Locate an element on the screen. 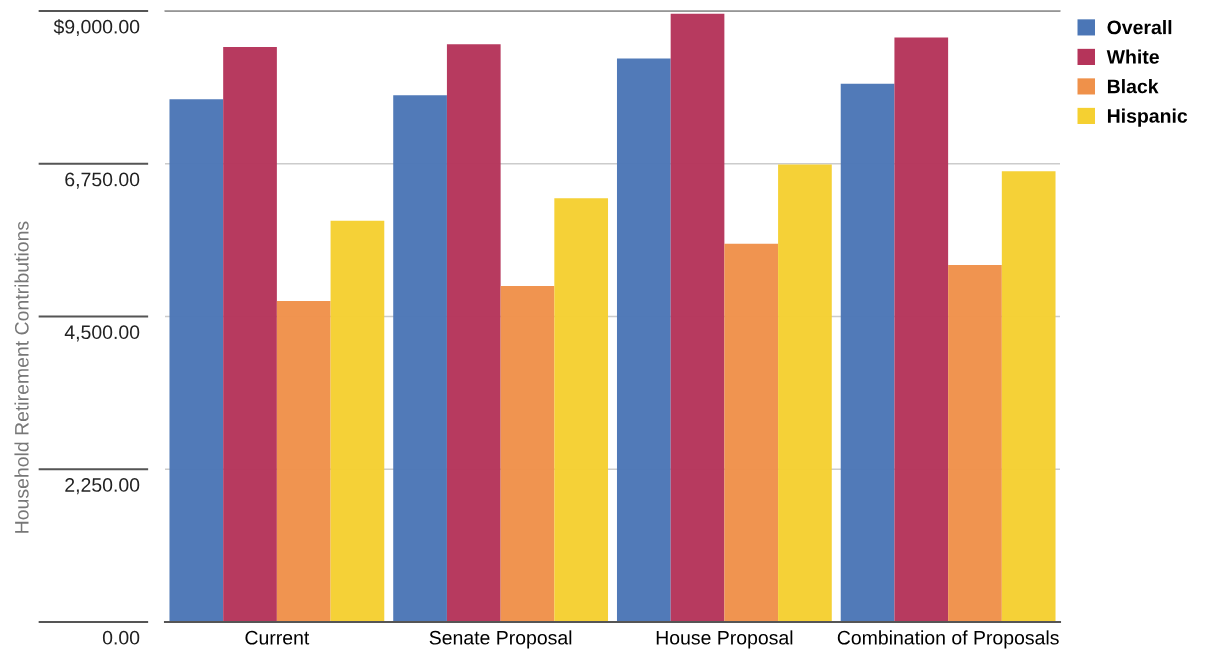 This screenshot has height=654, width=1227. x-tick-label: Senate Proposal is located at coordinates (500, 639).